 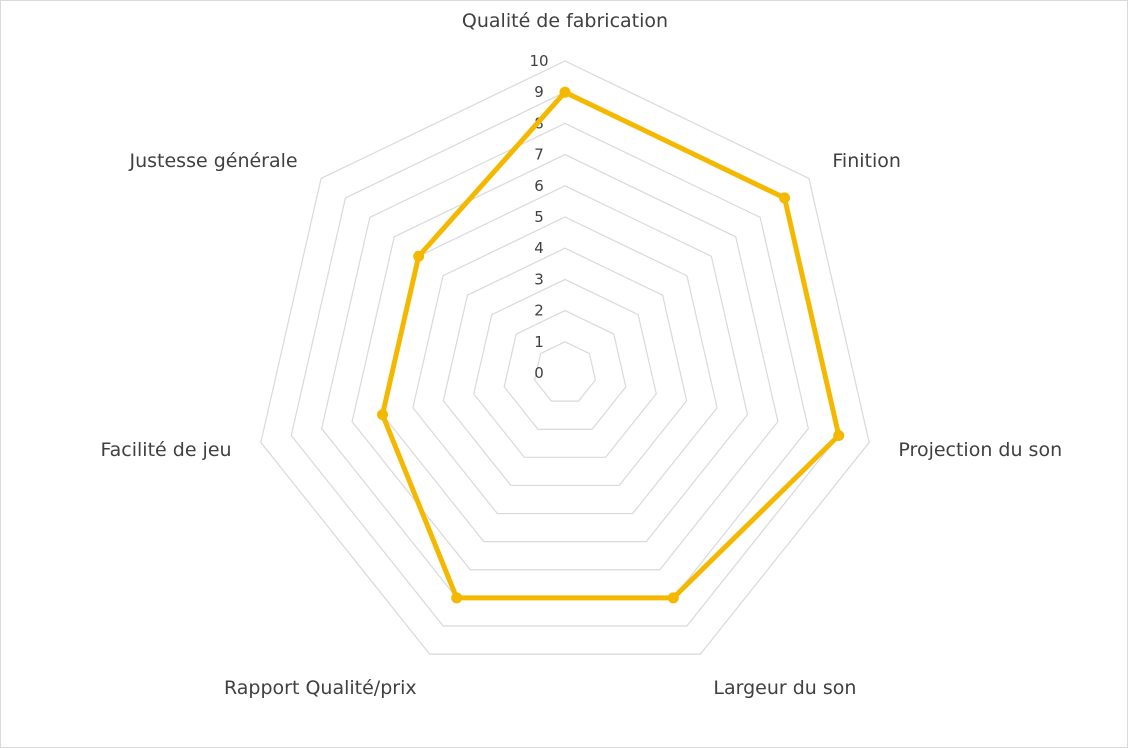 I want to click on category-label: Largeur du son, so click(x=784, y=688).